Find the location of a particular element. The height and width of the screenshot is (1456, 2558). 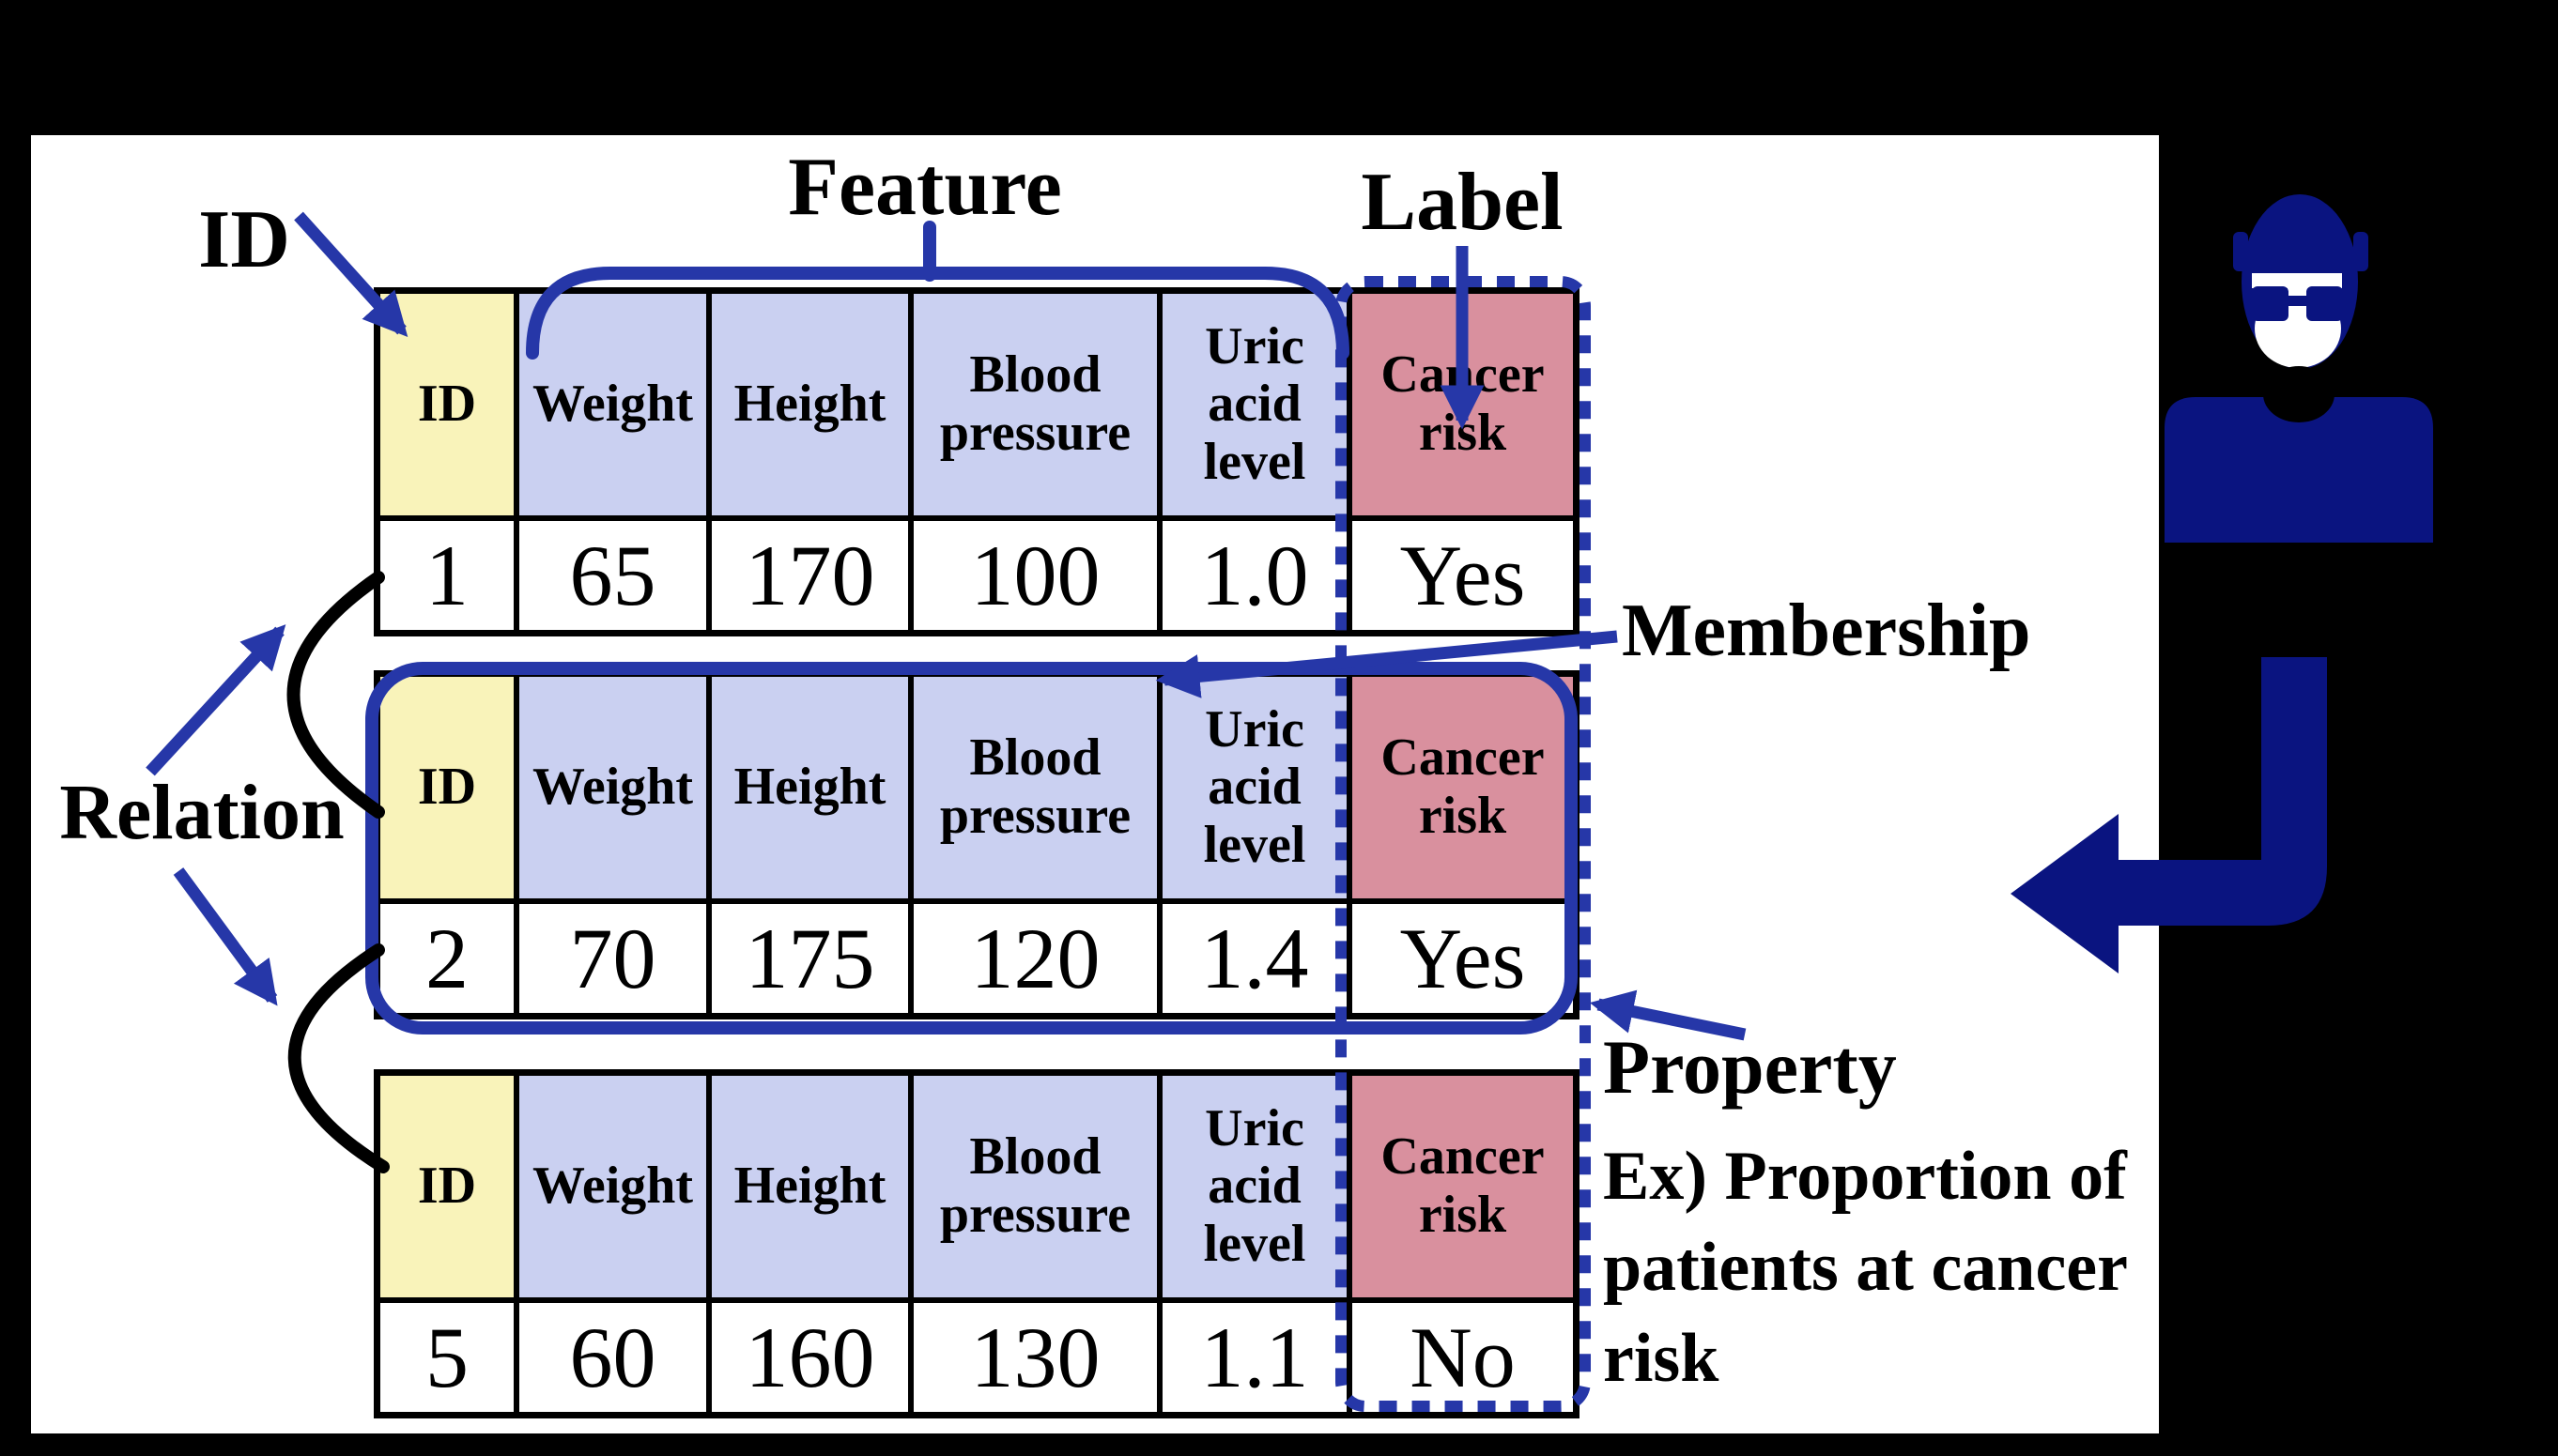

neck-cutout is located at coordinates (2299, 394).